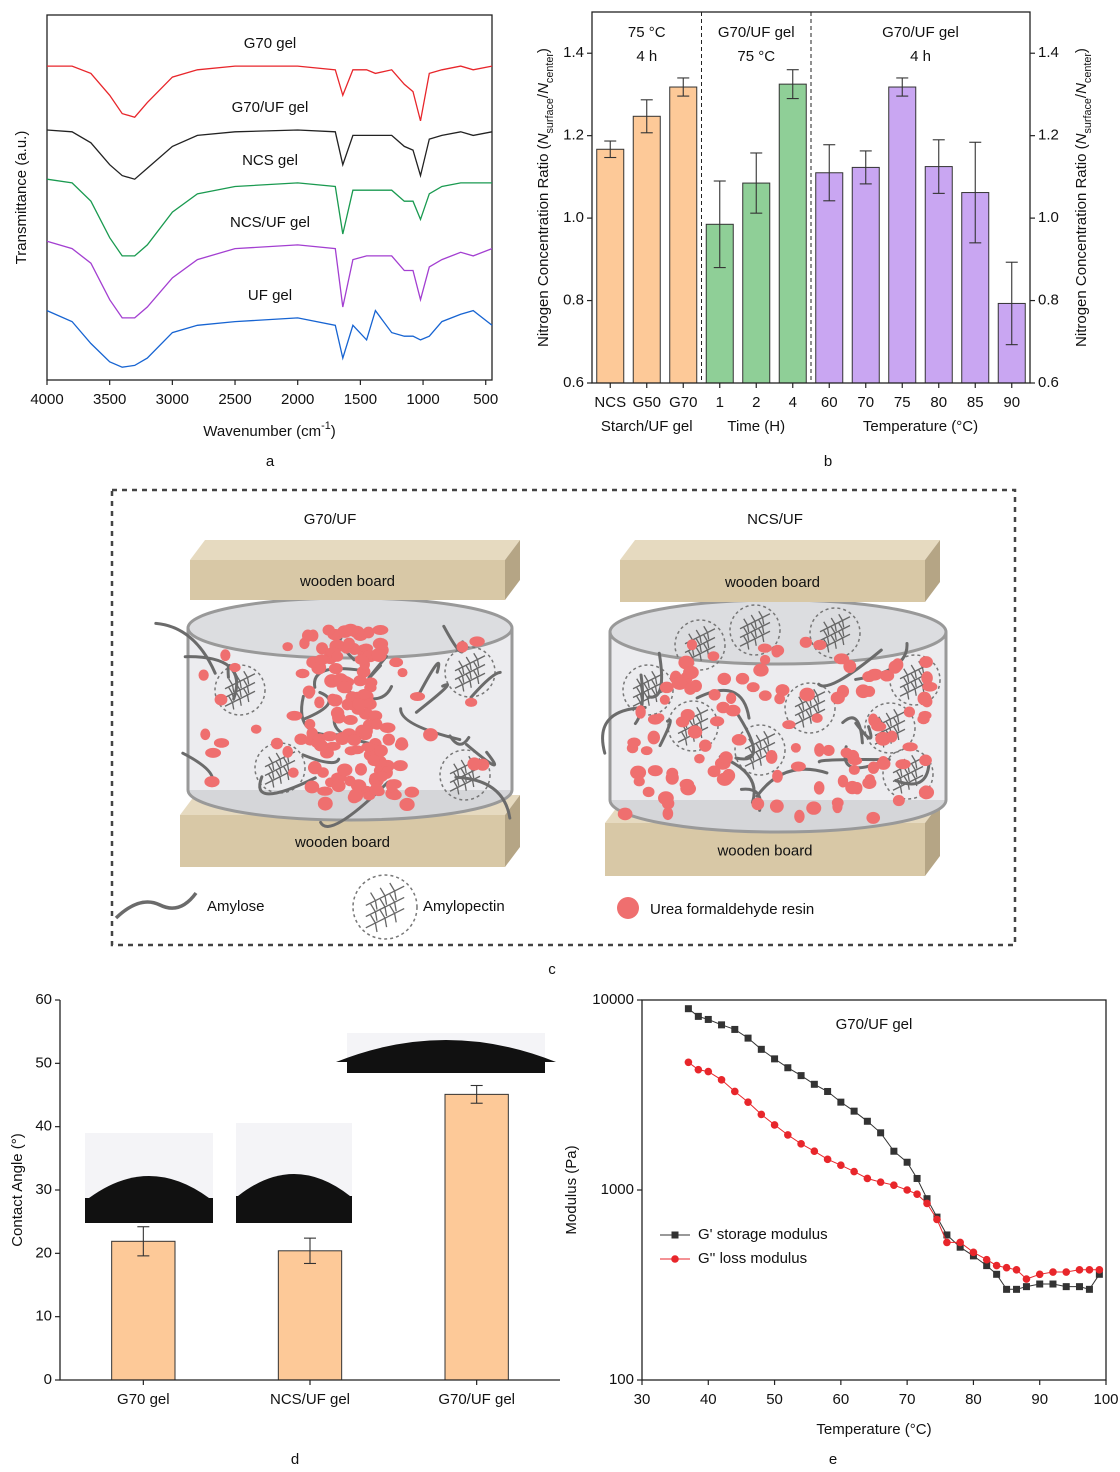 The height and width of the screenshot is (1472, 1120). What do you see at coordinates (270, 295) in the screenshot?
I see `series-label: UF gel` at bounding box center [270, 295].